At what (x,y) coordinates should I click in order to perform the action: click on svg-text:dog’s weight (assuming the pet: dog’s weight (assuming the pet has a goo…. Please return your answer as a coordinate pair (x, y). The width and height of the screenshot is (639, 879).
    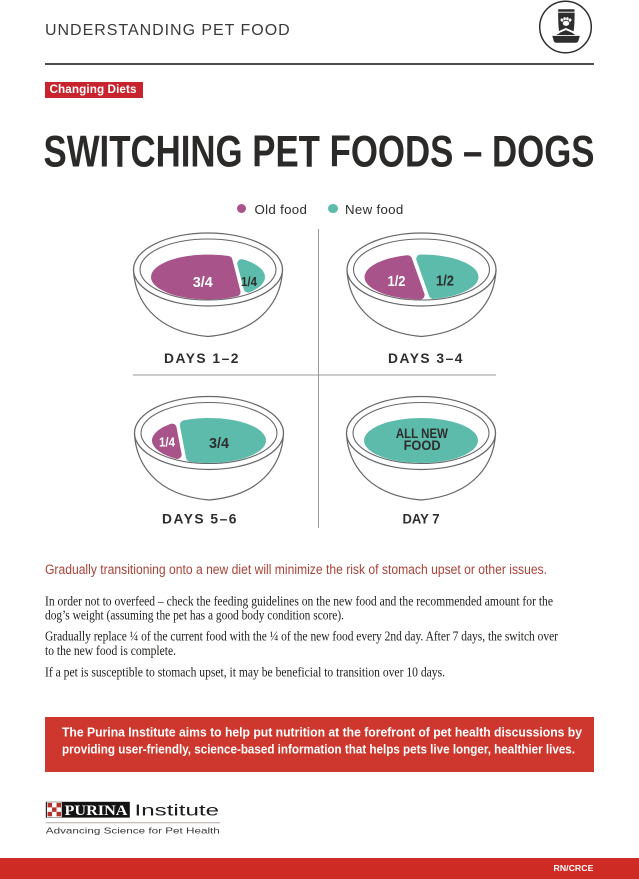
    Looking at the image, I should click on (194, 615).